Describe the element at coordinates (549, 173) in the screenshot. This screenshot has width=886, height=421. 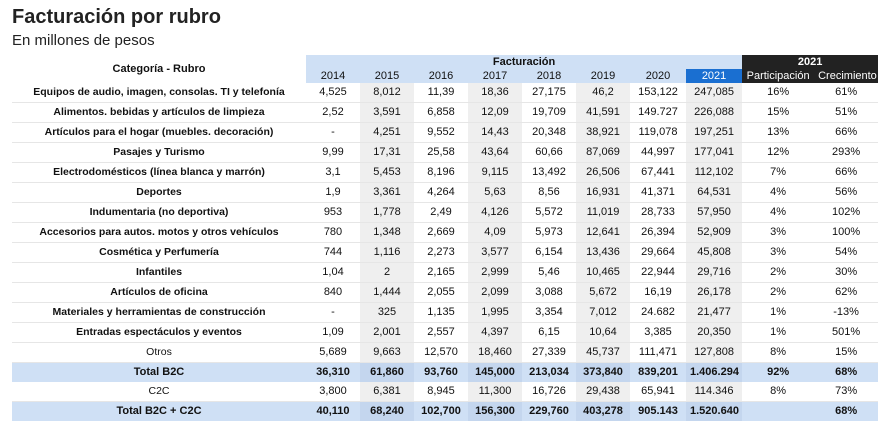
I see `value-cell: 13,492` at that location.